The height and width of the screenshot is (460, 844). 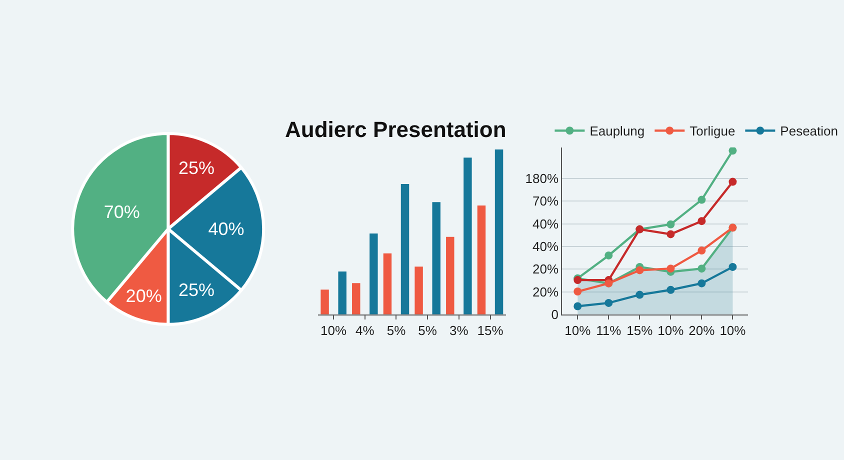 What do you see at coordinates (713, 131) in the screenshot?
I see `legend-label: Torligue` at bounding box center [713, 131].